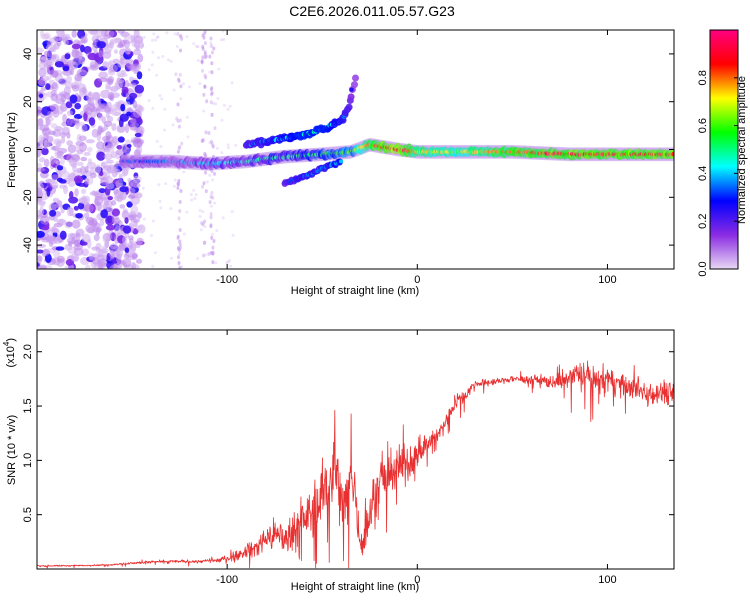 Image resolution: width=750 pixels, height=600 pixels. What do you see at coordinates (28, 149) in the screenshot?
I see `spectrogram-y-tick-label: 0` at bounding box center [28, 149].